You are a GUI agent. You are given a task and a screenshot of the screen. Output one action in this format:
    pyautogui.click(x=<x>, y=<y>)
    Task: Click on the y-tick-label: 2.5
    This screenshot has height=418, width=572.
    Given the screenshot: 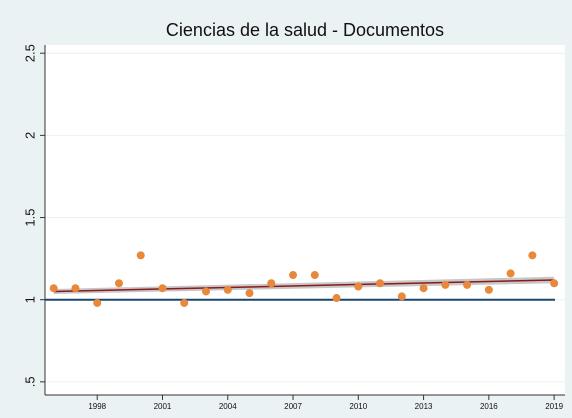 What is the action you would take?
    pyautogui.click(x=29, y=53)
    